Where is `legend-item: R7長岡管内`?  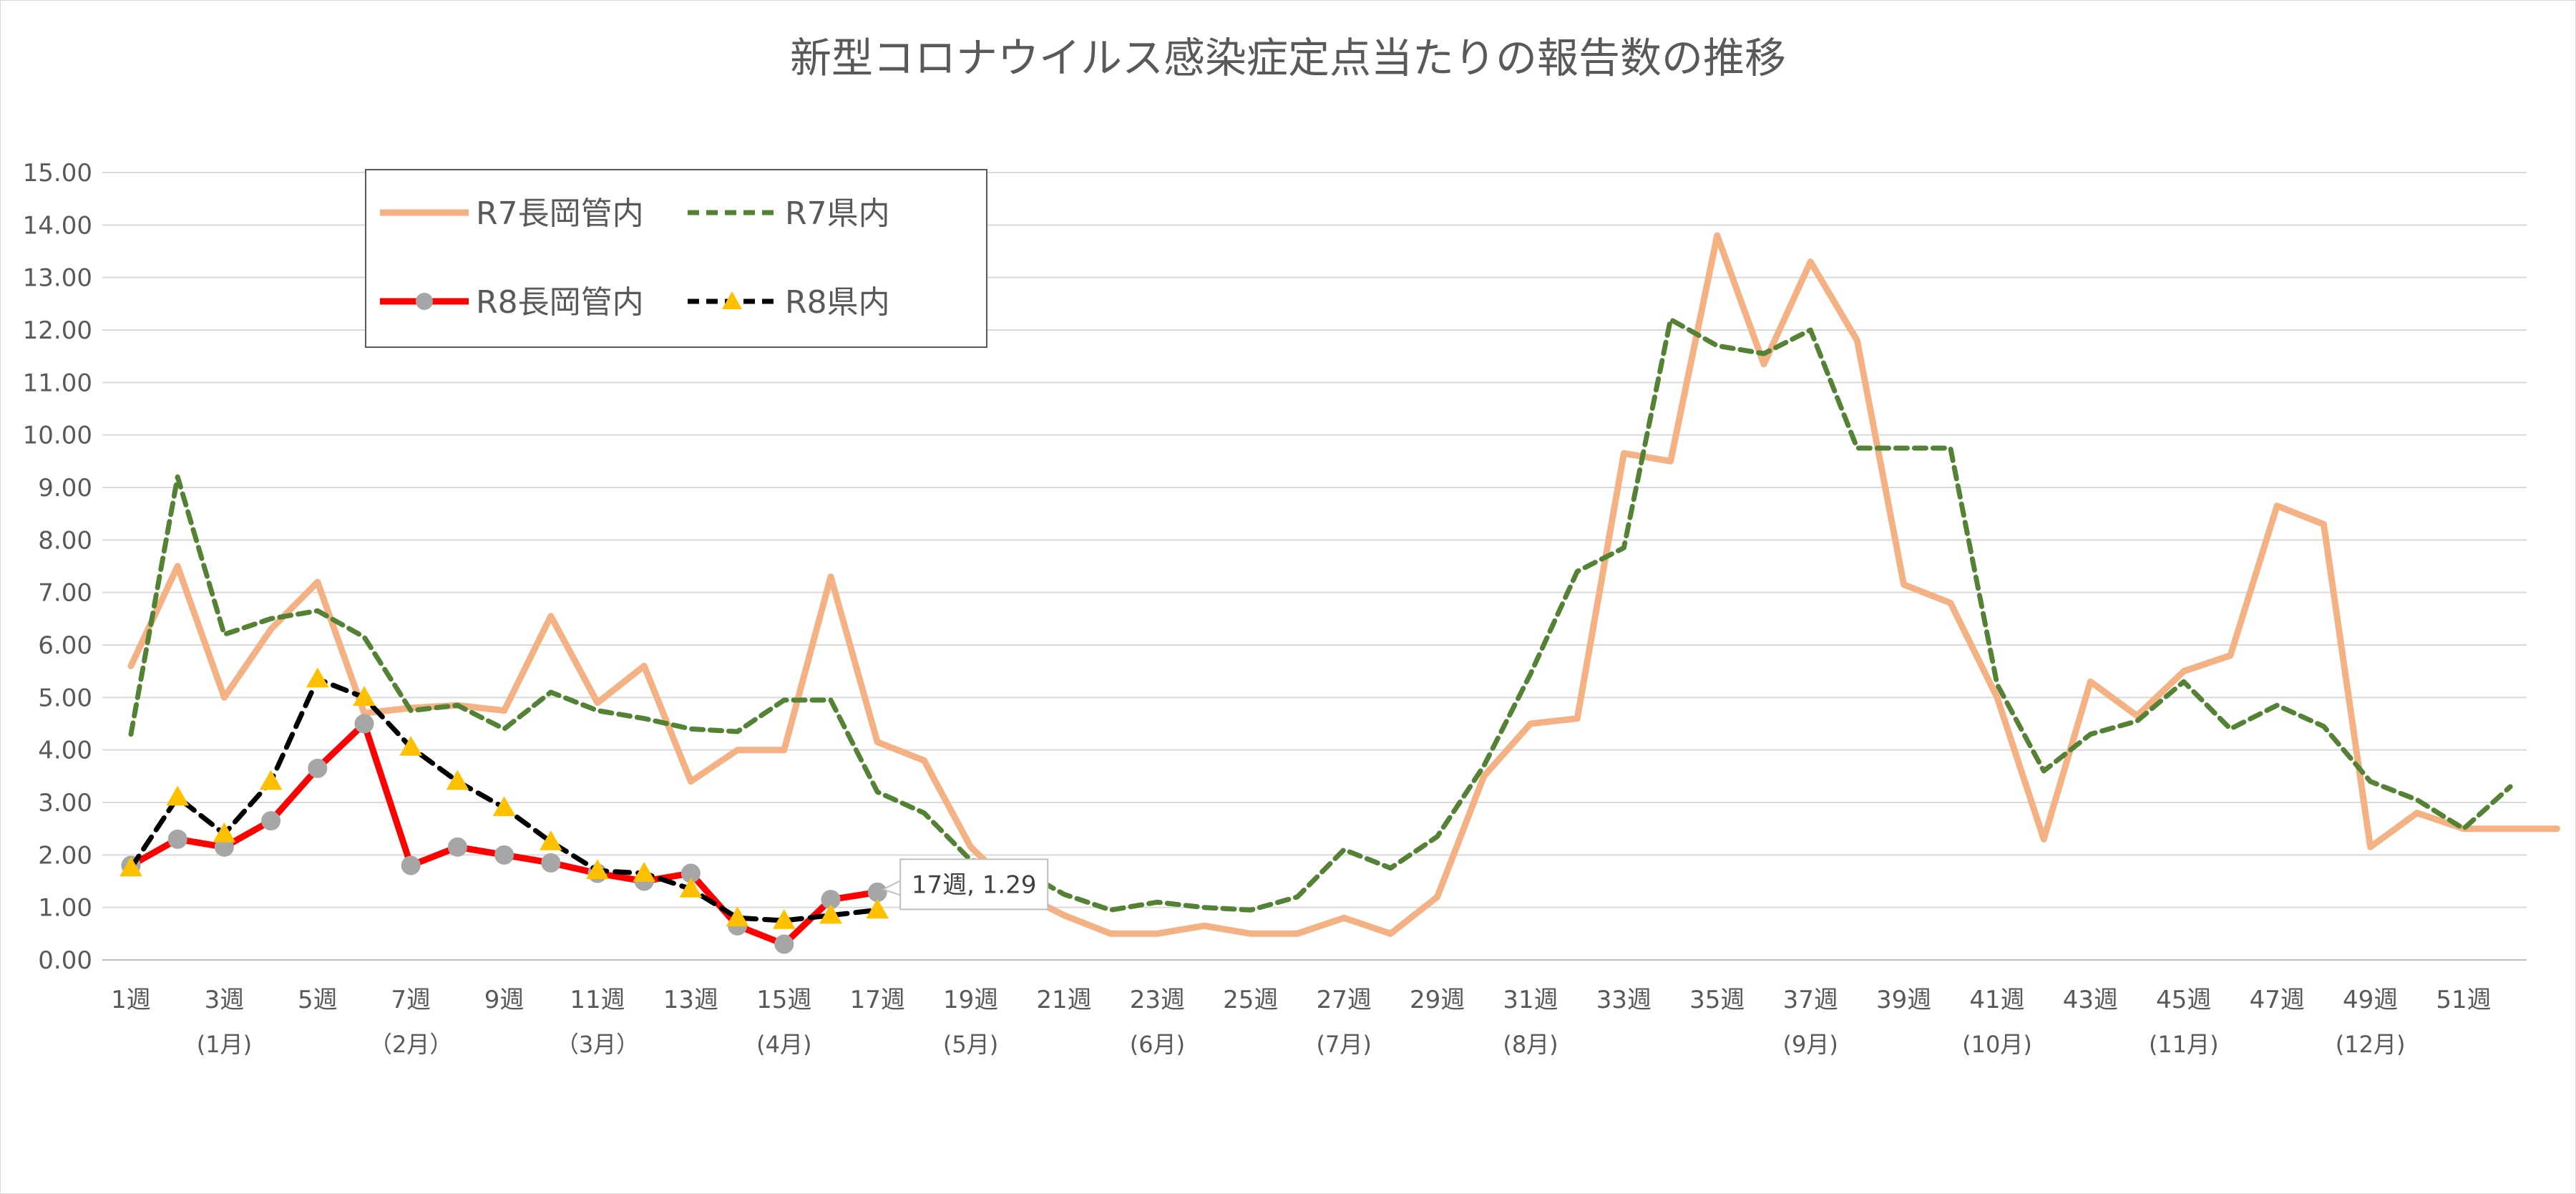
legend-item: R7長岡管内 is located at coordinates (512, 214).